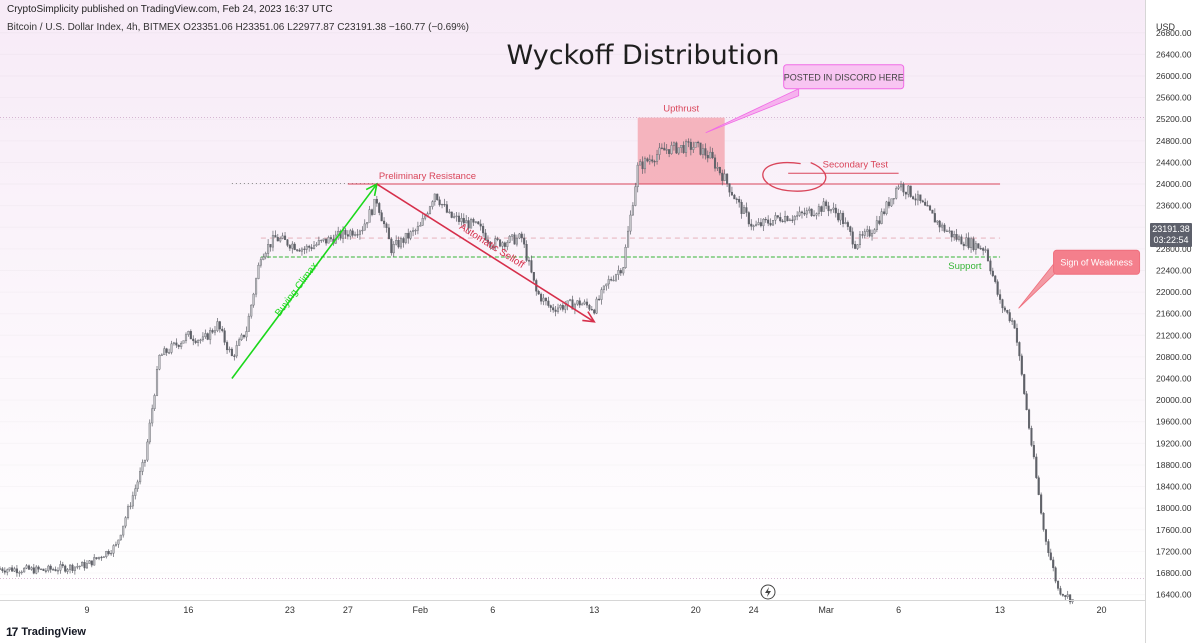 This screenshot has height=643, width=1200. Describe the element at coordinates (1174, 141) in the screenshot. I see `y-tick-label: 24800.00` at that location.